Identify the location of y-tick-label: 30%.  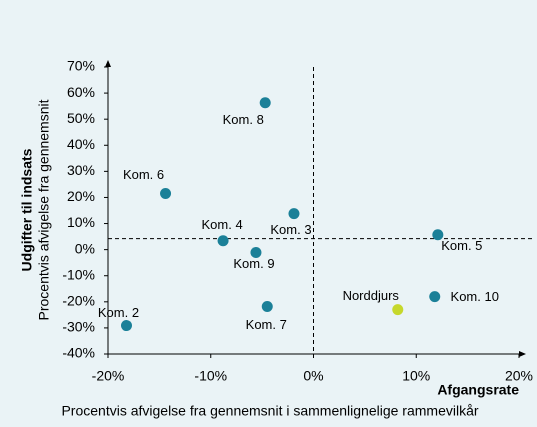
(81, 170).